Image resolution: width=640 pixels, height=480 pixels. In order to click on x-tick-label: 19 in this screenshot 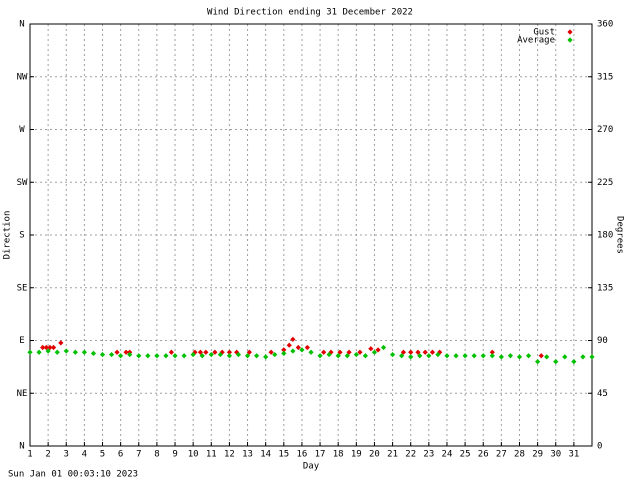, I will do `click(356, 455)`.